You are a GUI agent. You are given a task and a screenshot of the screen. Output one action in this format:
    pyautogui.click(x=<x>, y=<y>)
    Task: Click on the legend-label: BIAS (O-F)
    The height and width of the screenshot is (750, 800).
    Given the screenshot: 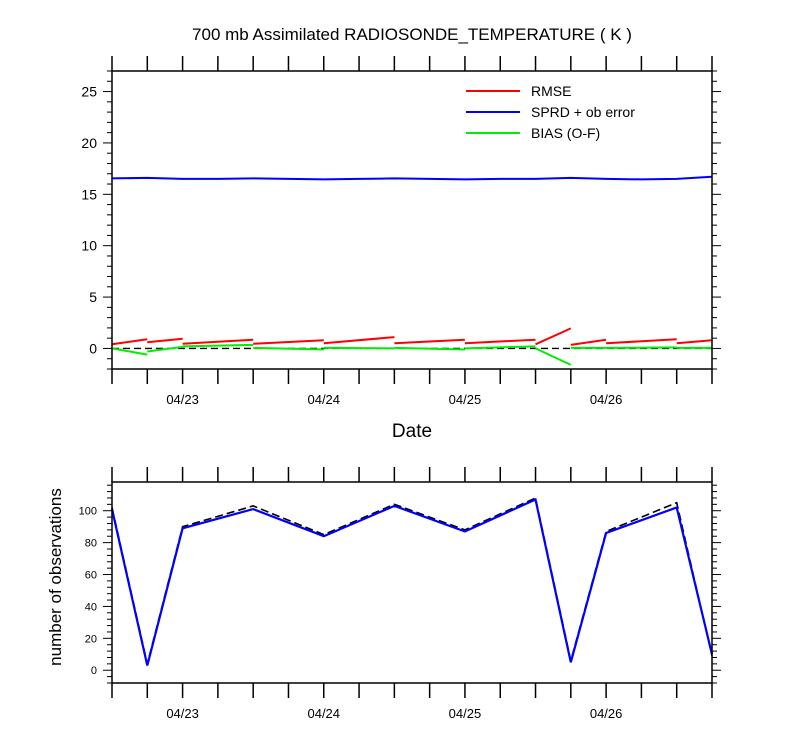 What is the action you would take?
    pyautogui.click(x=565, y=133)
    